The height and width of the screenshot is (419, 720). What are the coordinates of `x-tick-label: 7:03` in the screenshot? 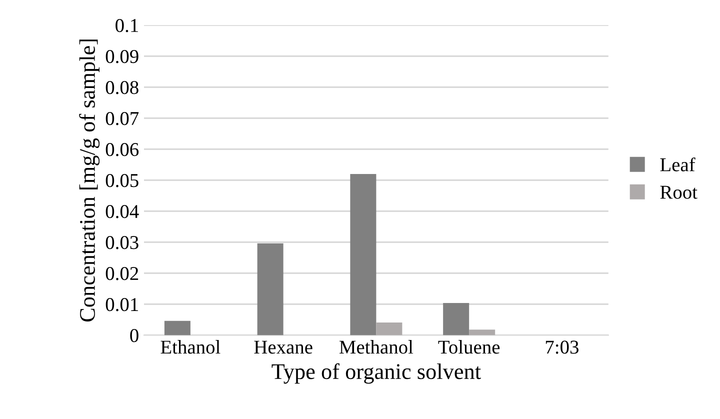 It's located at (562, 347).